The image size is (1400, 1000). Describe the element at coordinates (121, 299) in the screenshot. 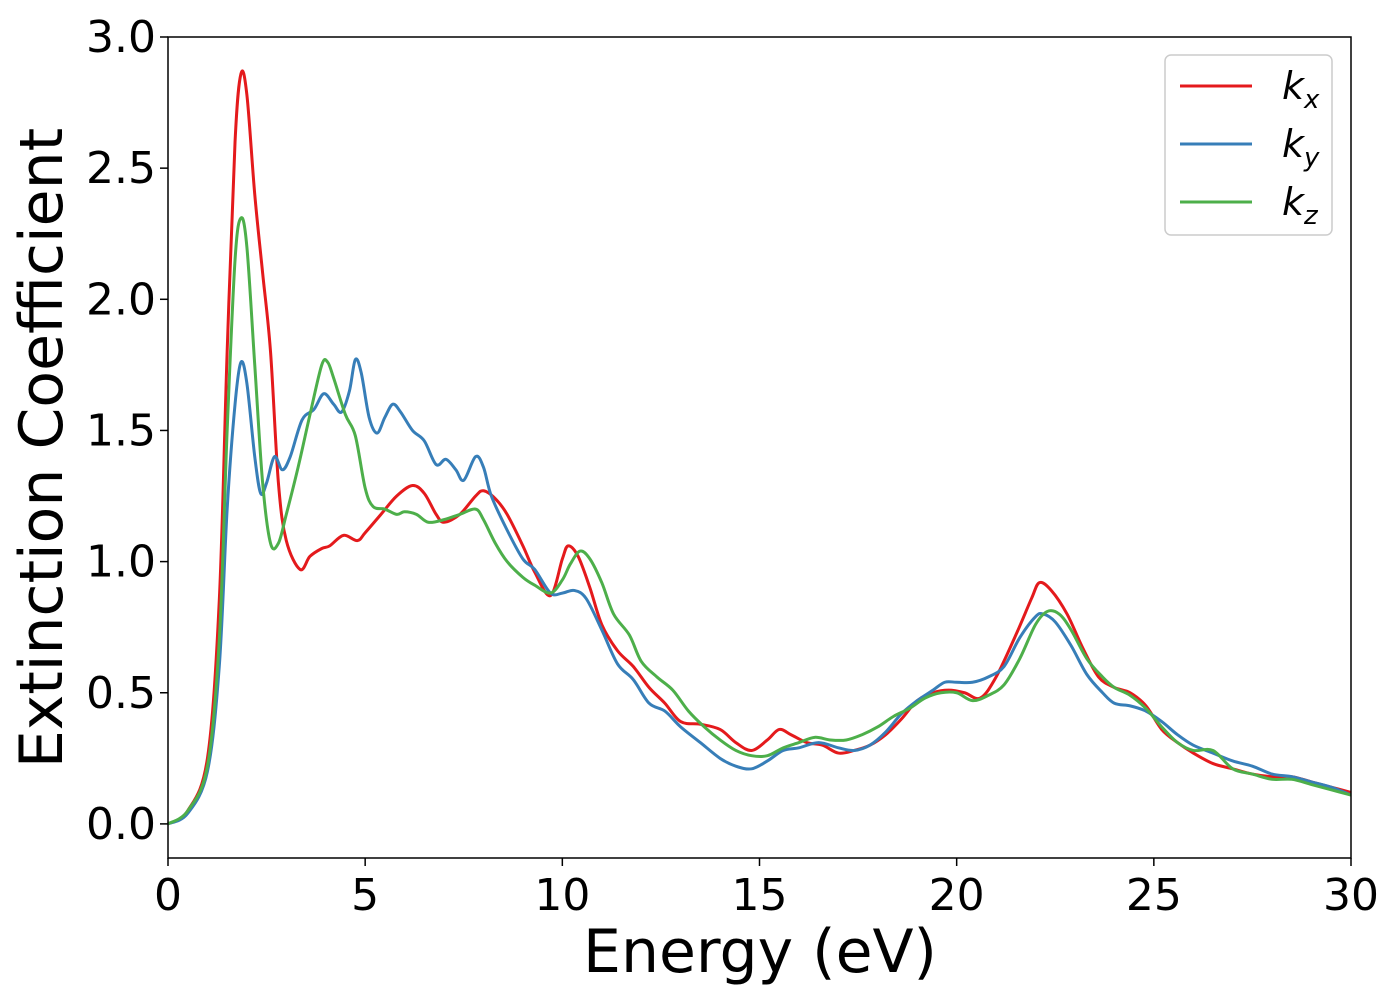

I see `y-tick-label: 2.0` at that location.